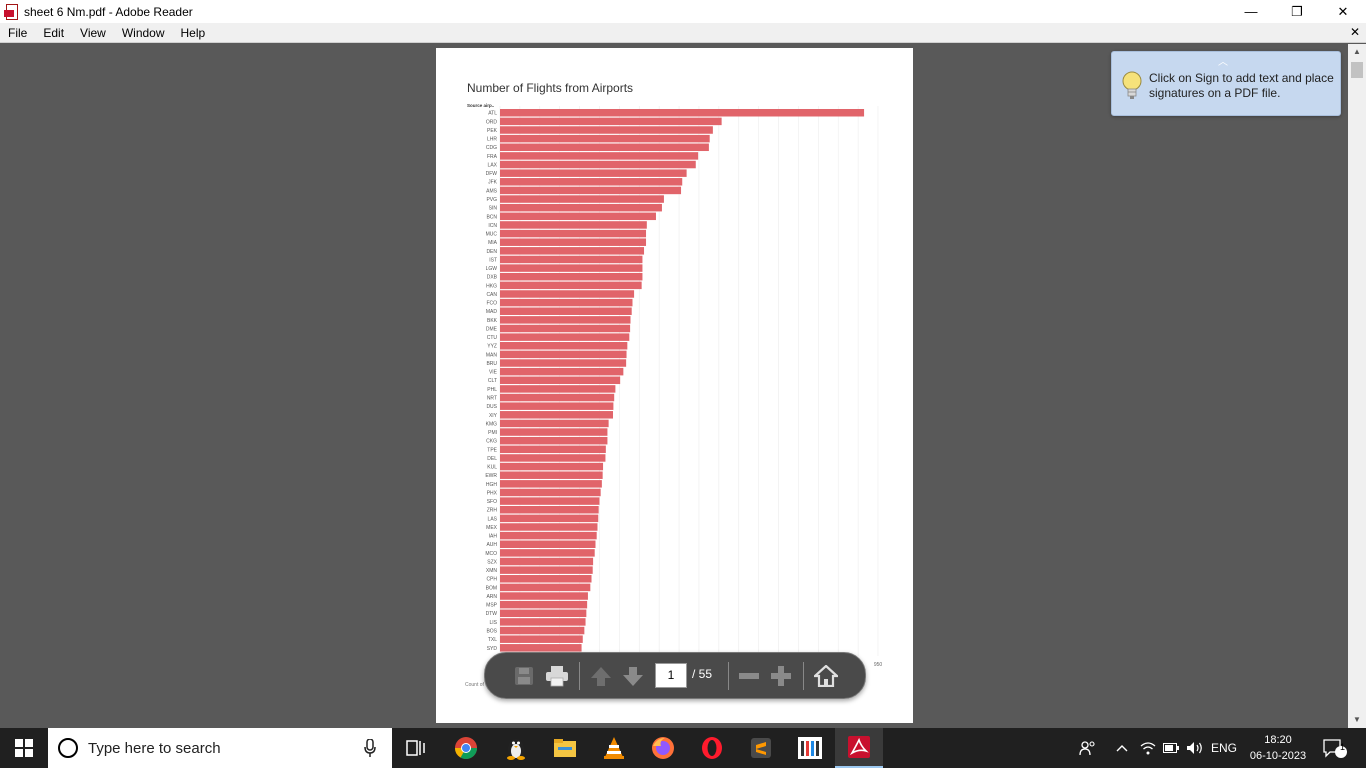 The image size is (1366, 768). Describe the element at coordinates (593, 173) in the screenshot. I see `bar-dfw` at that location.